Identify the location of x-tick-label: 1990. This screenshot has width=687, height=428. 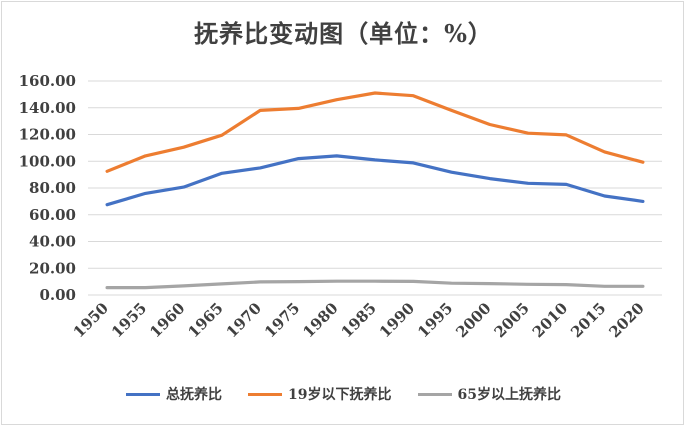
(397, 320).